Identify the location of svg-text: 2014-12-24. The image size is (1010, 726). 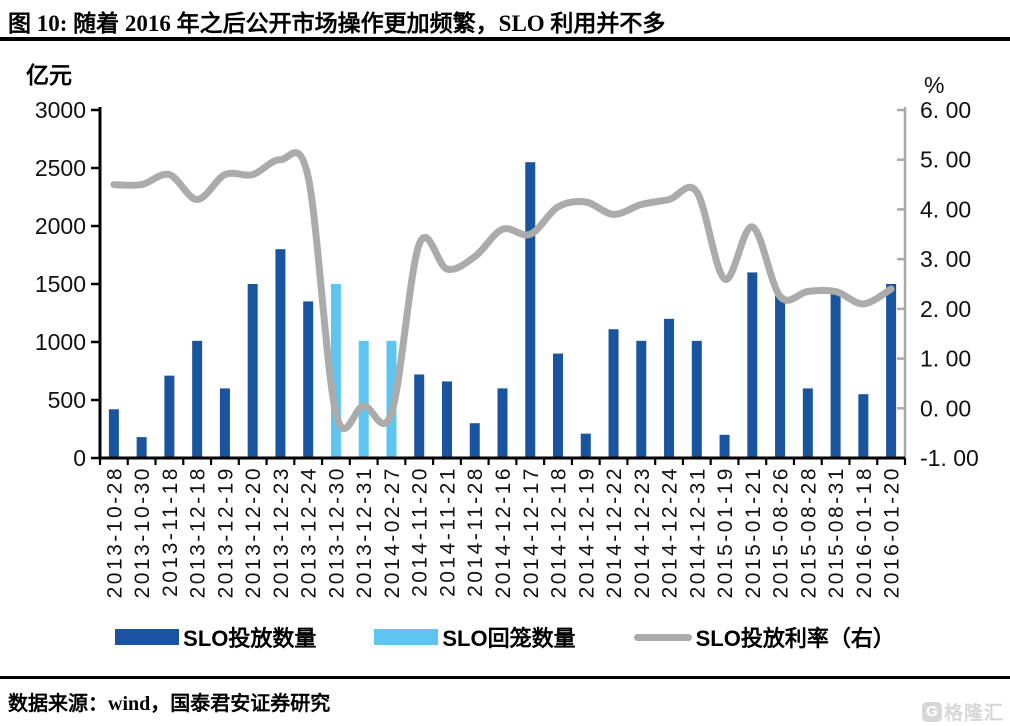
(670, 532).